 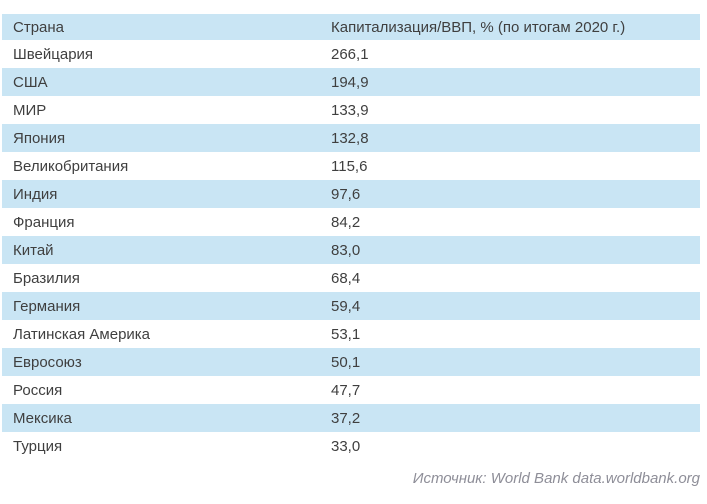 I want to click on value-cell: 97,6, so click(x=346, y=194).